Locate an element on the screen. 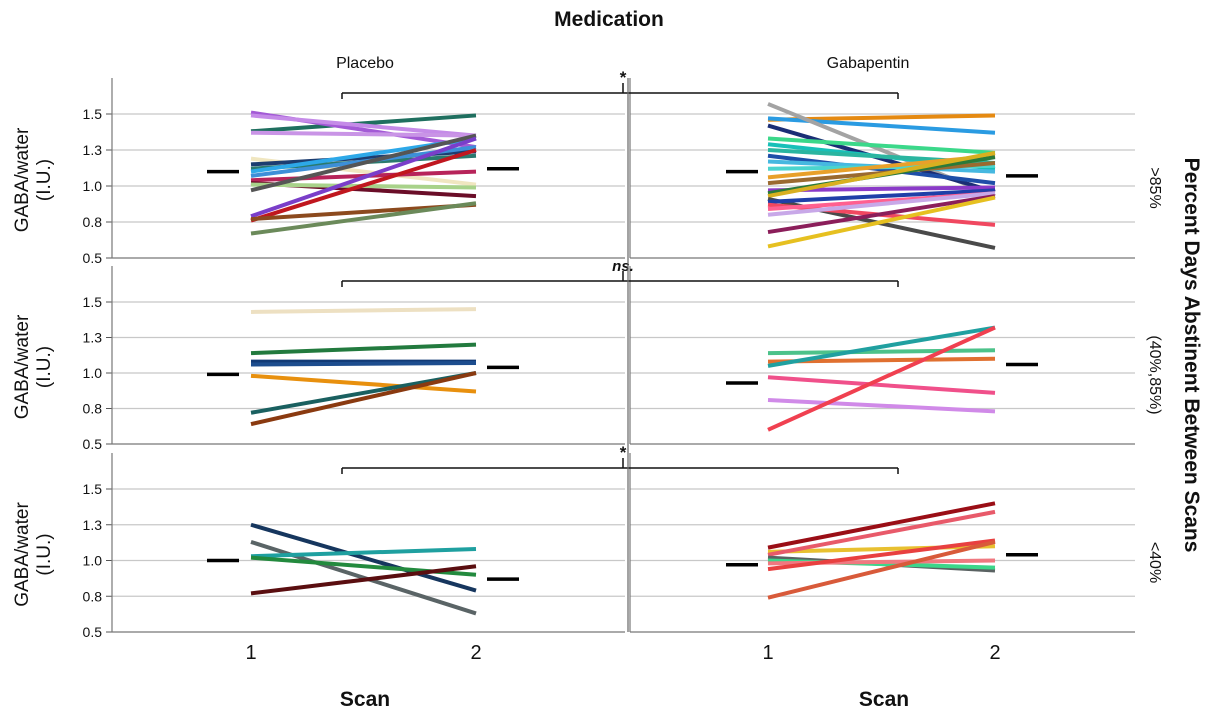  row-label: <40% is located at coordinates (1154, 562).